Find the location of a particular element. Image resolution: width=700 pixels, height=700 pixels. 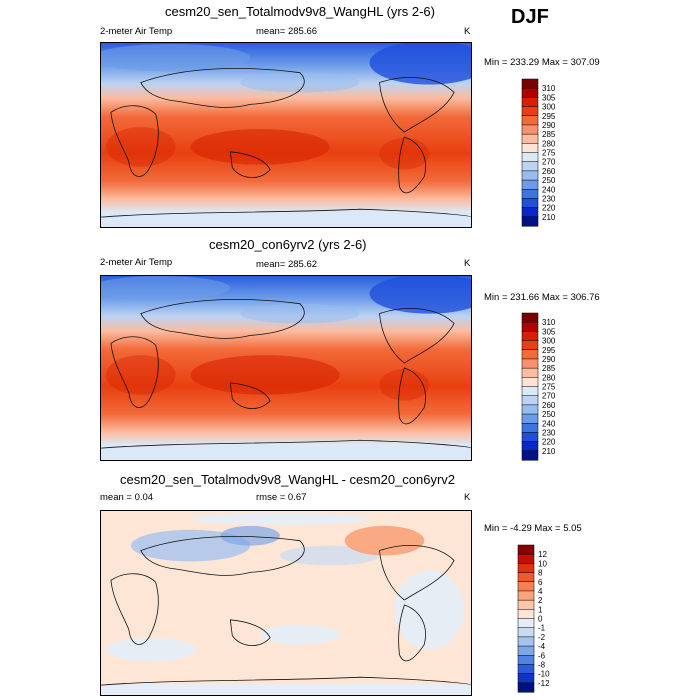

colorbar-tick-label: -1 is located at coordinates (542, 628).